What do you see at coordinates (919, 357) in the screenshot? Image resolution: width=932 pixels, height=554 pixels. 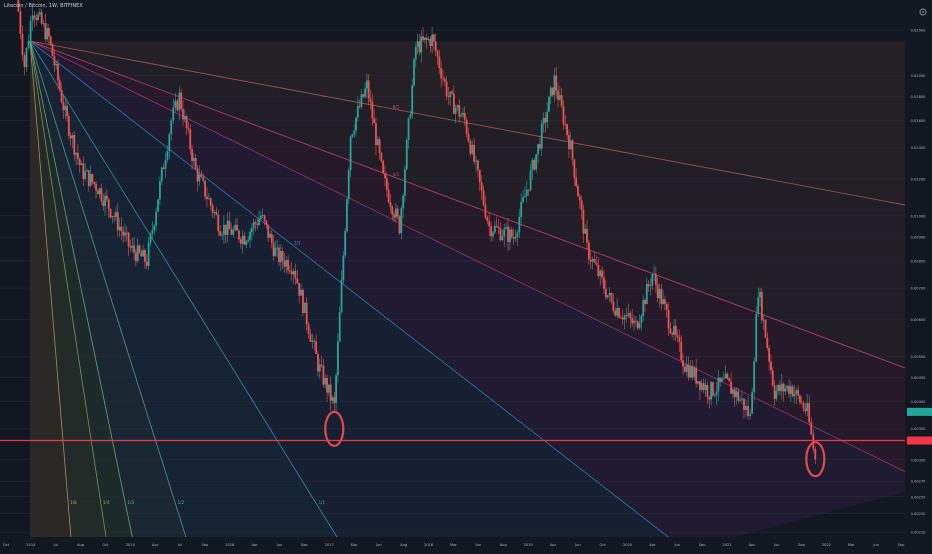 I see `y-tick-label: 0.00500` at bounding box center [919, 357].